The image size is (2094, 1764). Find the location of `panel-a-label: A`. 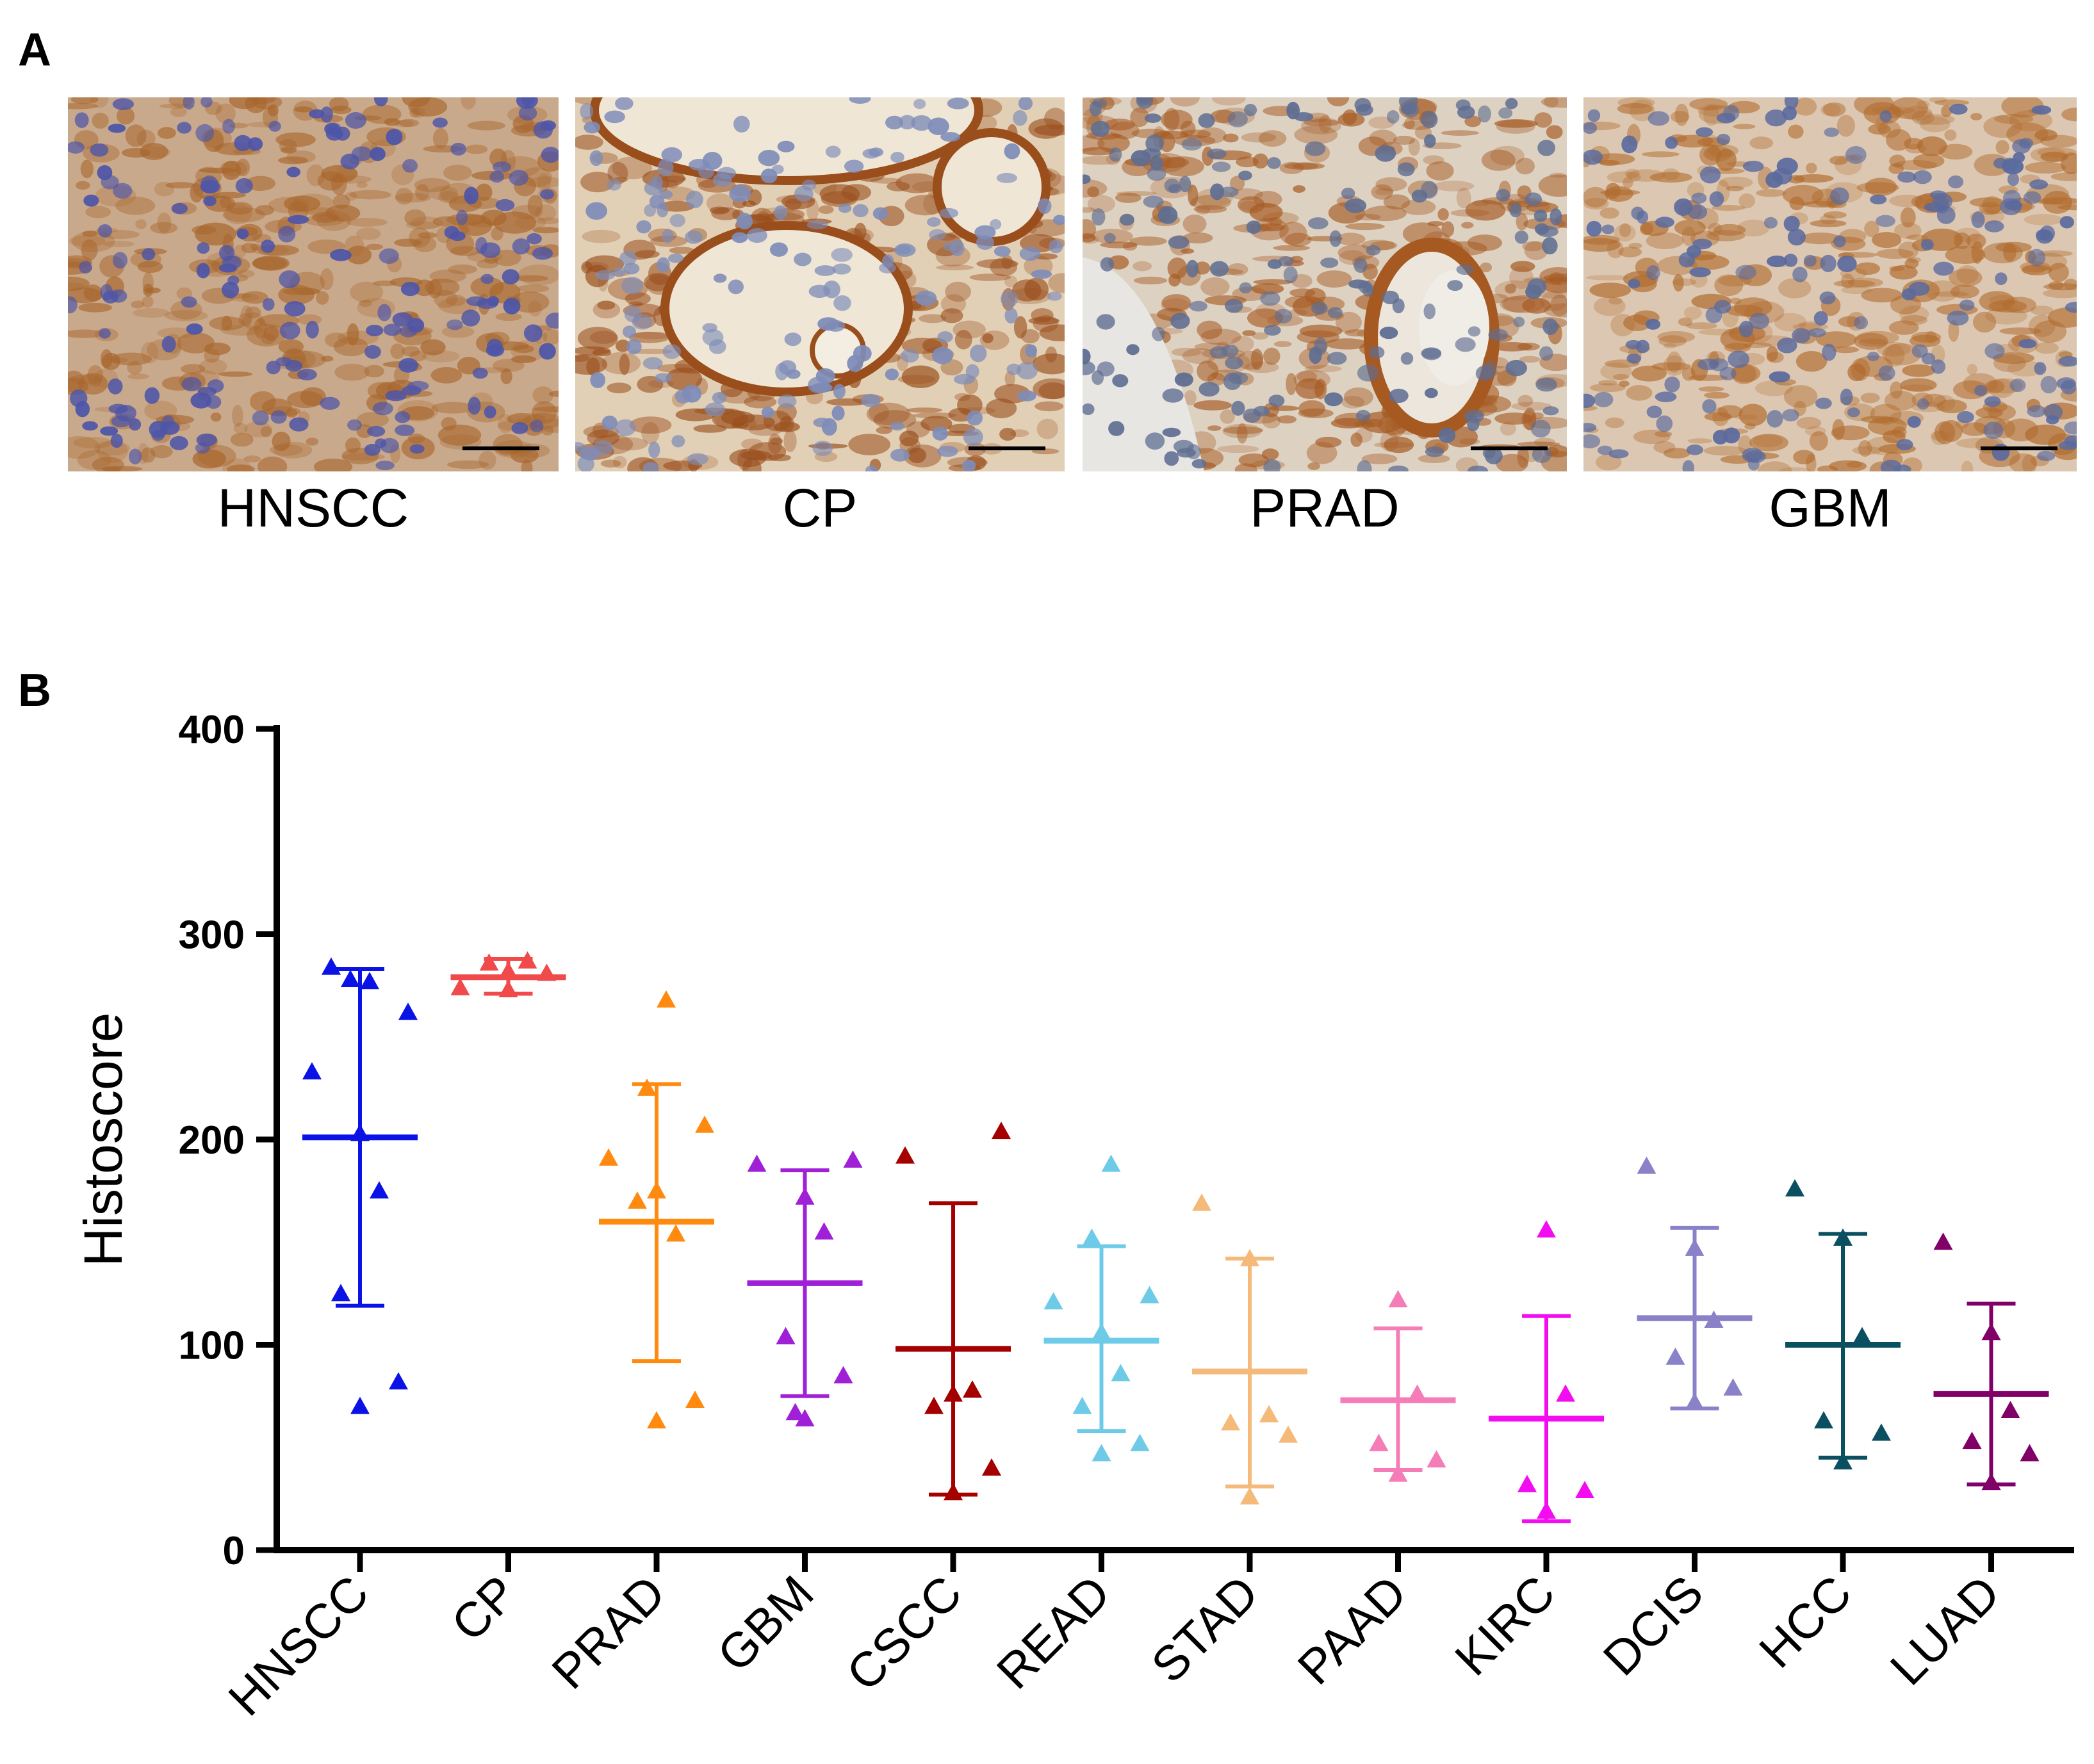

panel-a-label: A is located at coordinates (34, 50).